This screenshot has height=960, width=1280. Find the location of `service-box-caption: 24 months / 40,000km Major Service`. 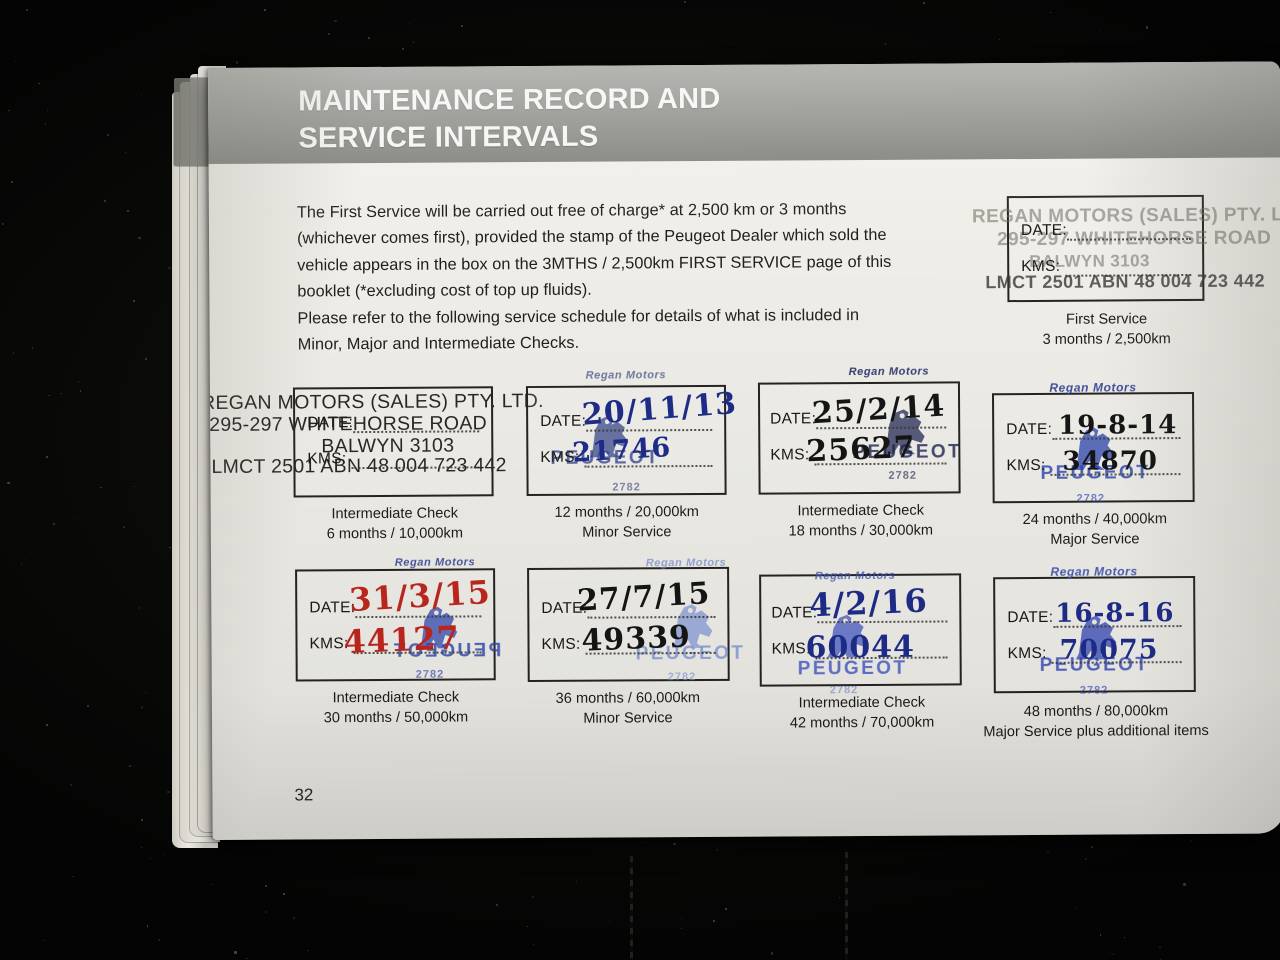

service-box-caption: 24 months / 40,000km Major Service is located at coordinates (1095, 529).